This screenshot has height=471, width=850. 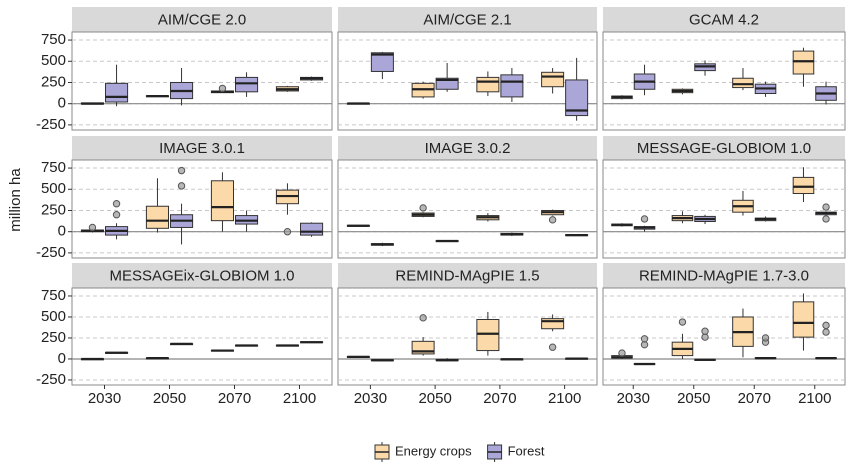 I want to click on panel-title: AIM/CGE 2.0, so click(x=202, y=19).